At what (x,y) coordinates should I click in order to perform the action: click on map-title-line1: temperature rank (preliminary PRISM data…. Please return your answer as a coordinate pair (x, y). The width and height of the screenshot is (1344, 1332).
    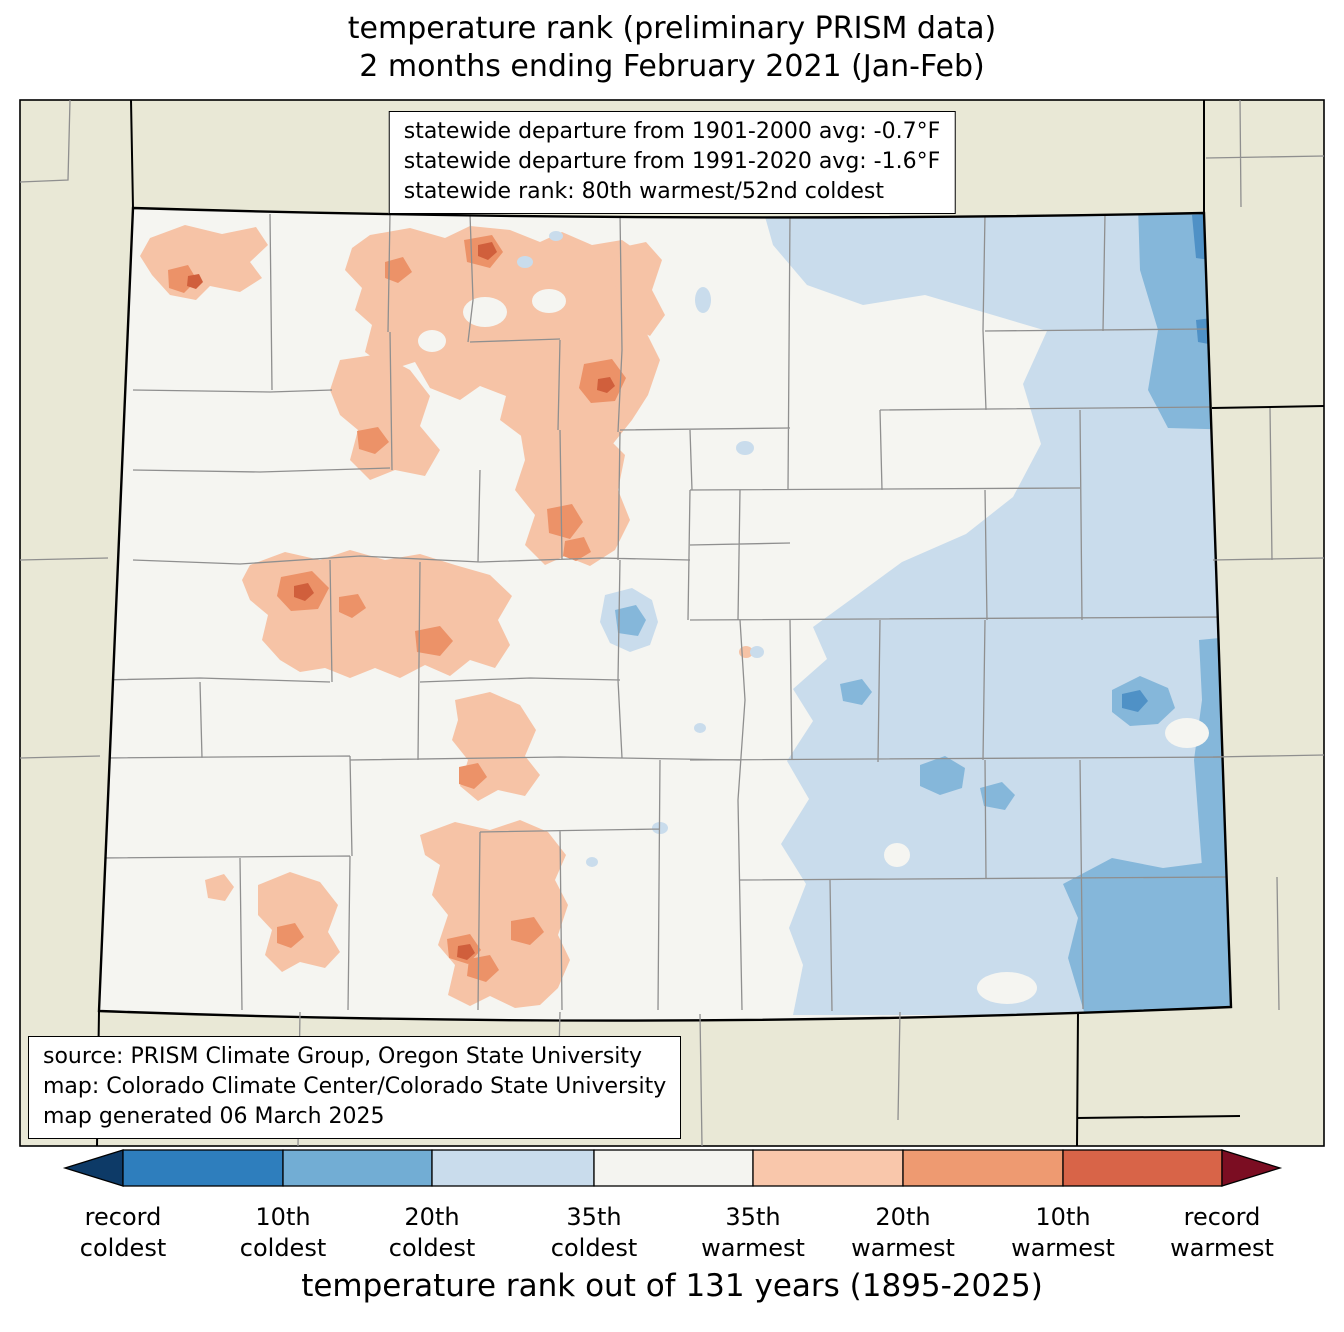
    Looking at the image, I should click on (672, 28).